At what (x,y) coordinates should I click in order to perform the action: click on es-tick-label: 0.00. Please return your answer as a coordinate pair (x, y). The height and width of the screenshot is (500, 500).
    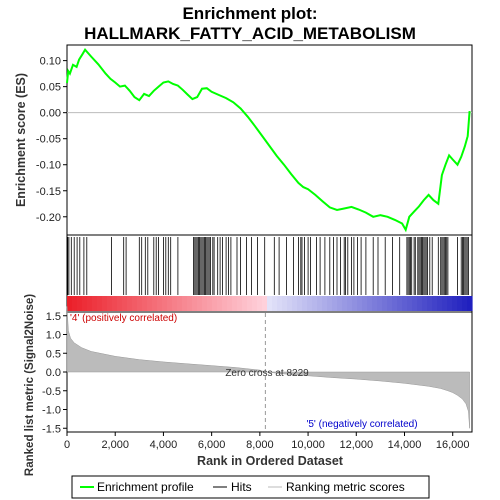
    Looking at the image, I should click on (50, 114).